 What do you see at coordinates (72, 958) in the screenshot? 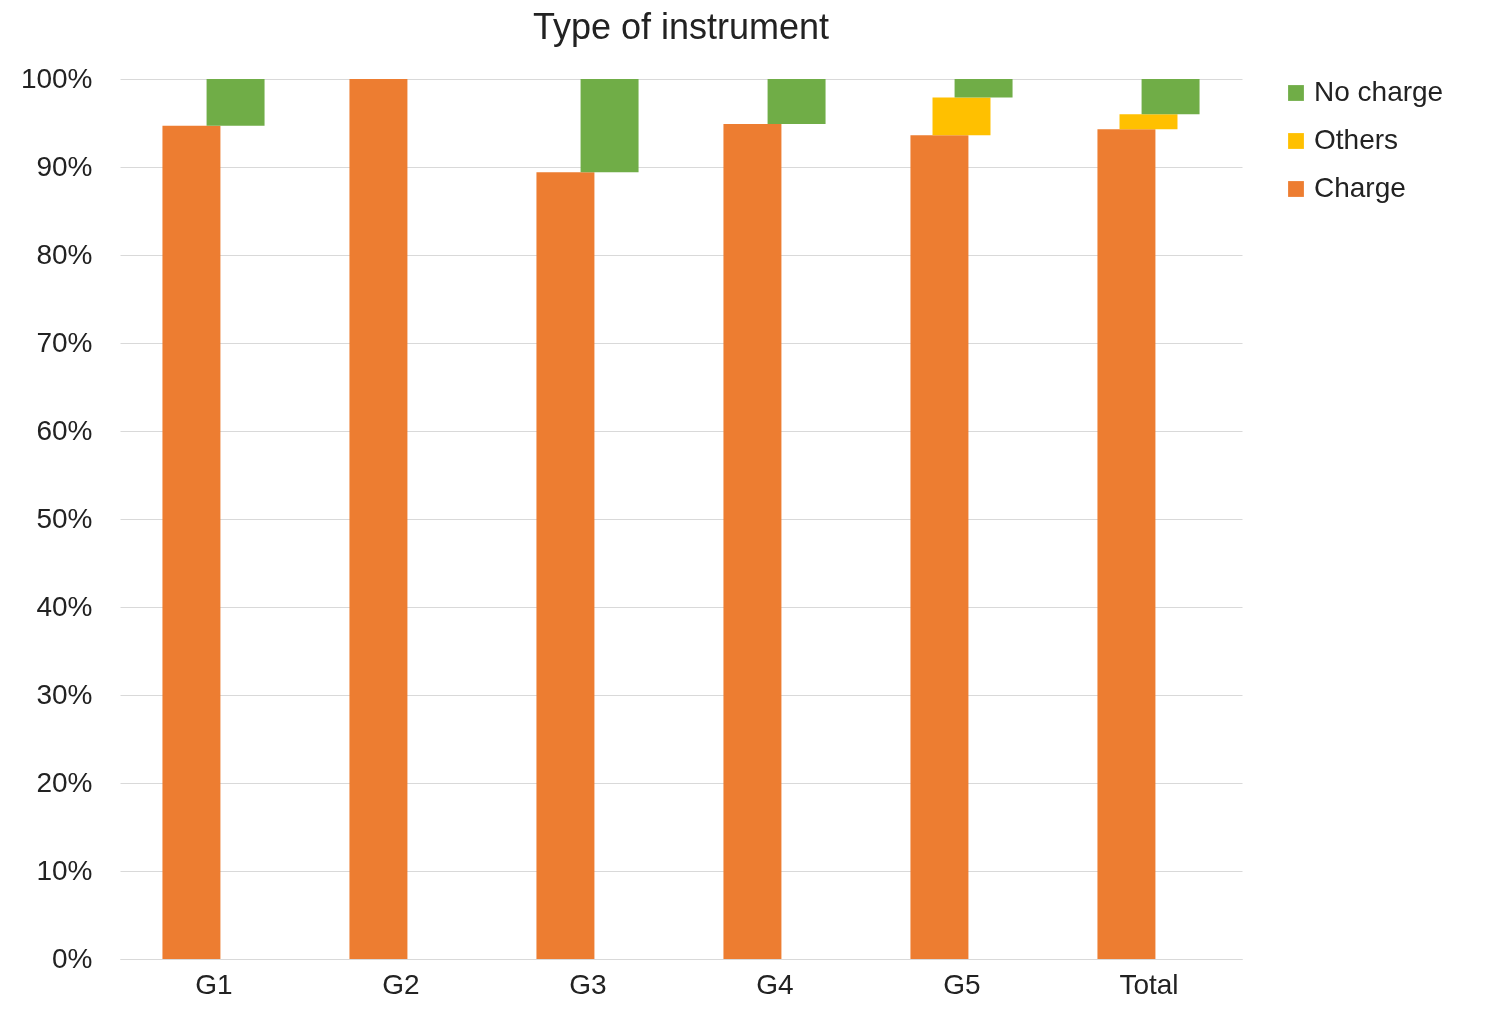
I see `y-tick-label: 0%` at bounding box center [72, 958].